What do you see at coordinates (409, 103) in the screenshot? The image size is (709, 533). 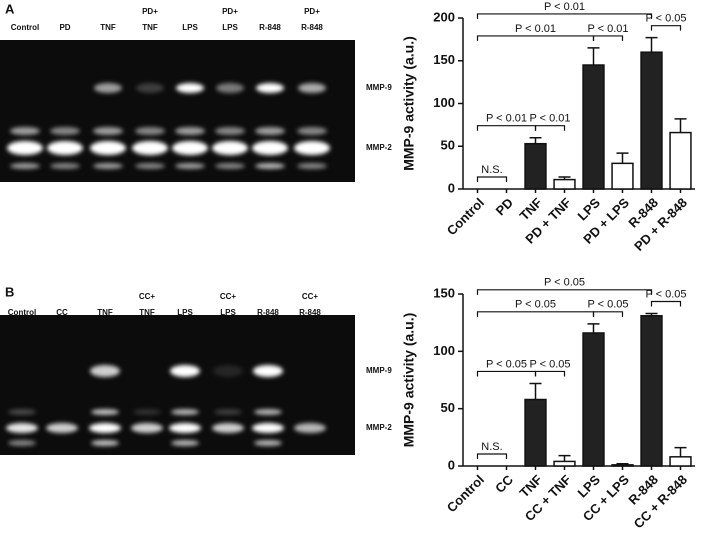 I see `y-axis-label: MMP-9 activity (a.u.)` at bounding box center [409, 103].